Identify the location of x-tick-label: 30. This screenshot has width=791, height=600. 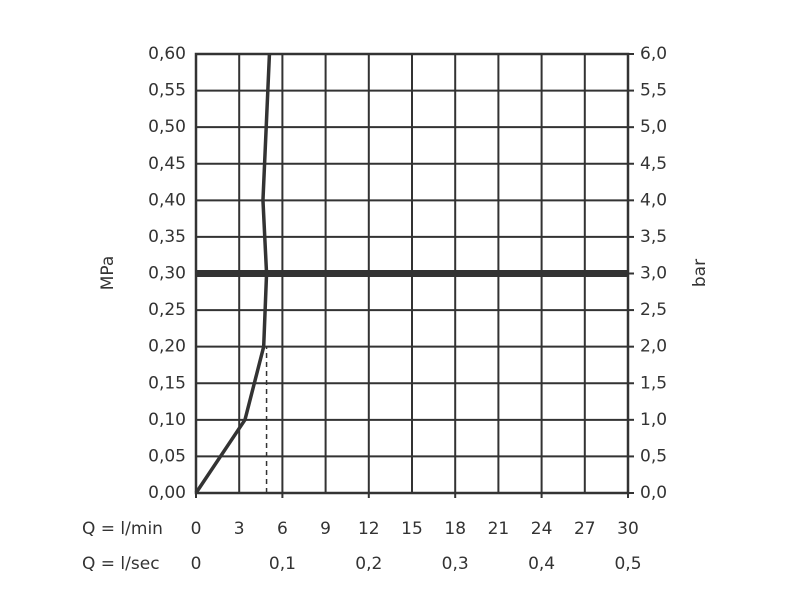
(628, 529).